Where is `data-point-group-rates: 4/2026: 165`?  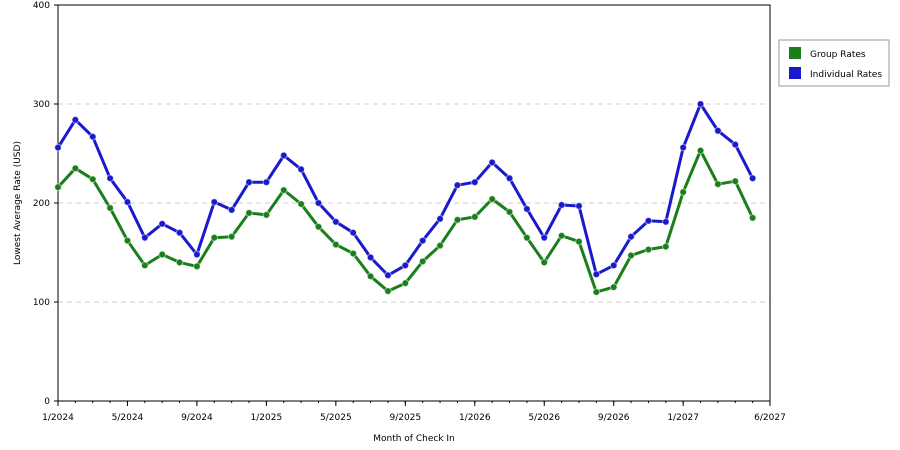
data-point-group-rates: 4/2026: 165 is located at coordinates (527, 237).